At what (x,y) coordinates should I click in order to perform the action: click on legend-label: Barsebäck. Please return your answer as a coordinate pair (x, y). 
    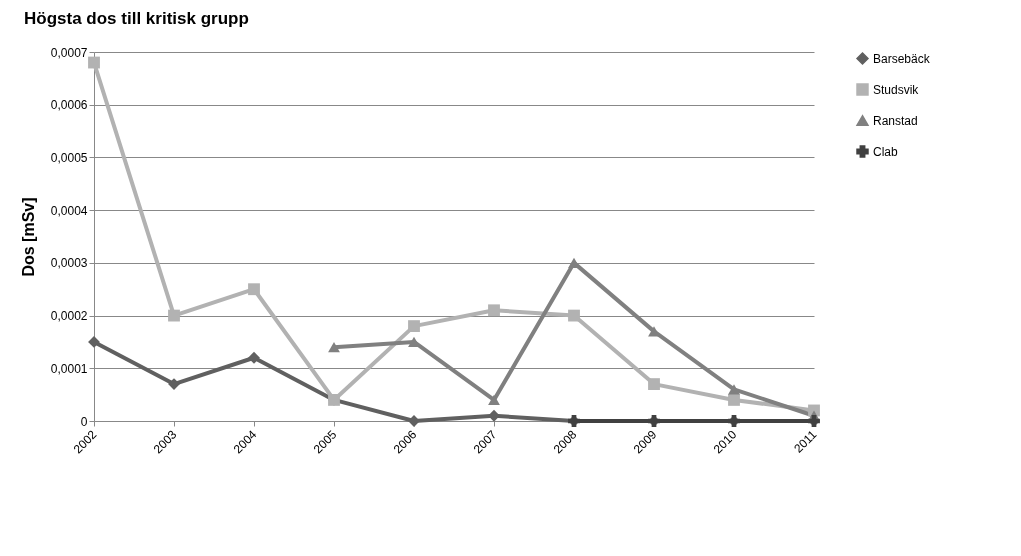
    Looking at the image, I should click on (902, 58).